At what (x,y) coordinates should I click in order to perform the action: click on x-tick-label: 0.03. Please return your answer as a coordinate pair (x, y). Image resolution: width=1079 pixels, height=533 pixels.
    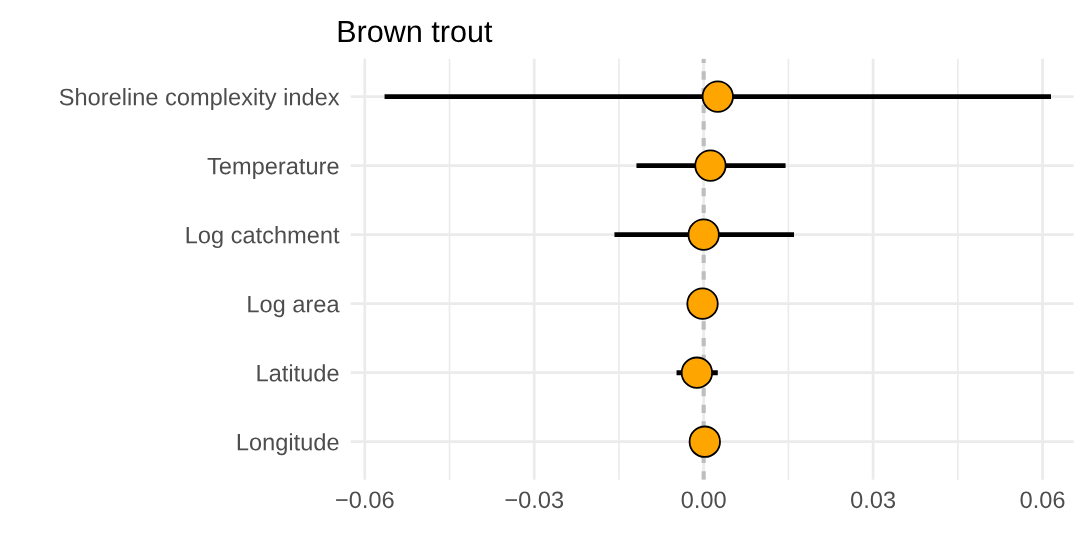
    Looking at the image, I should click on (873, 500).